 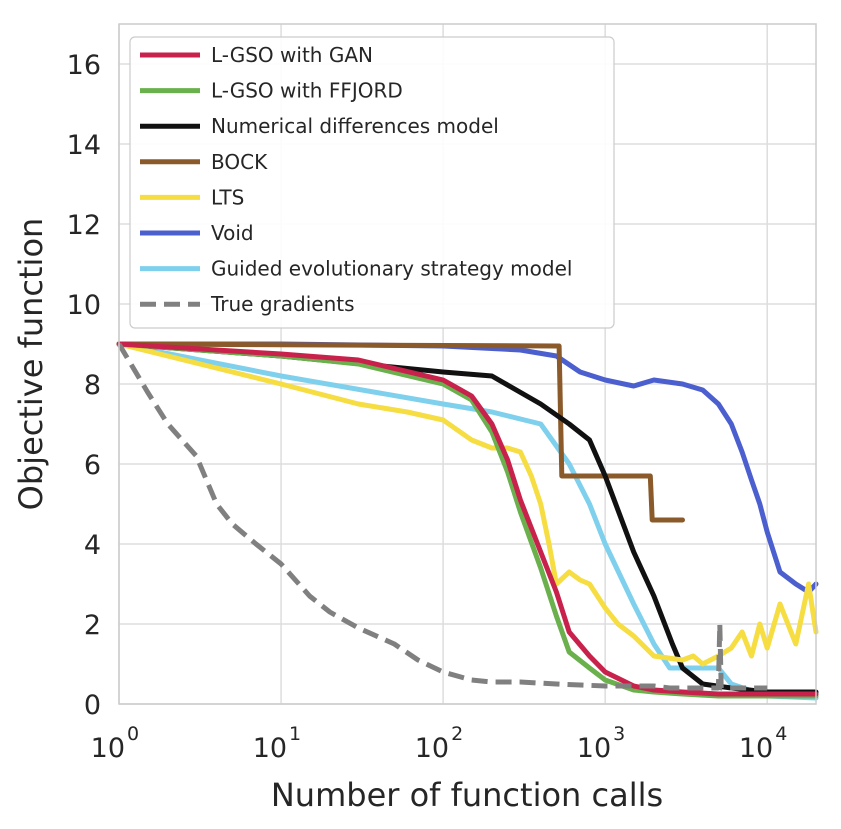 What do you see at coordinates (467, 795) in the screenshot?
I see `x-axis-title: Number of function calls` at bounding box center [467, 795].